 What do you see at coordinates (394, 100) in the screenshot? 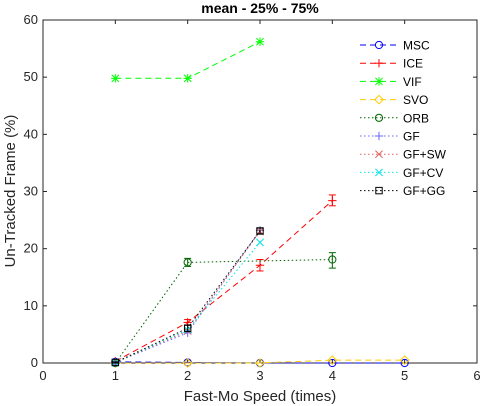
I see `legend-entry-svo: SVO` at bounding box center [394, 100].